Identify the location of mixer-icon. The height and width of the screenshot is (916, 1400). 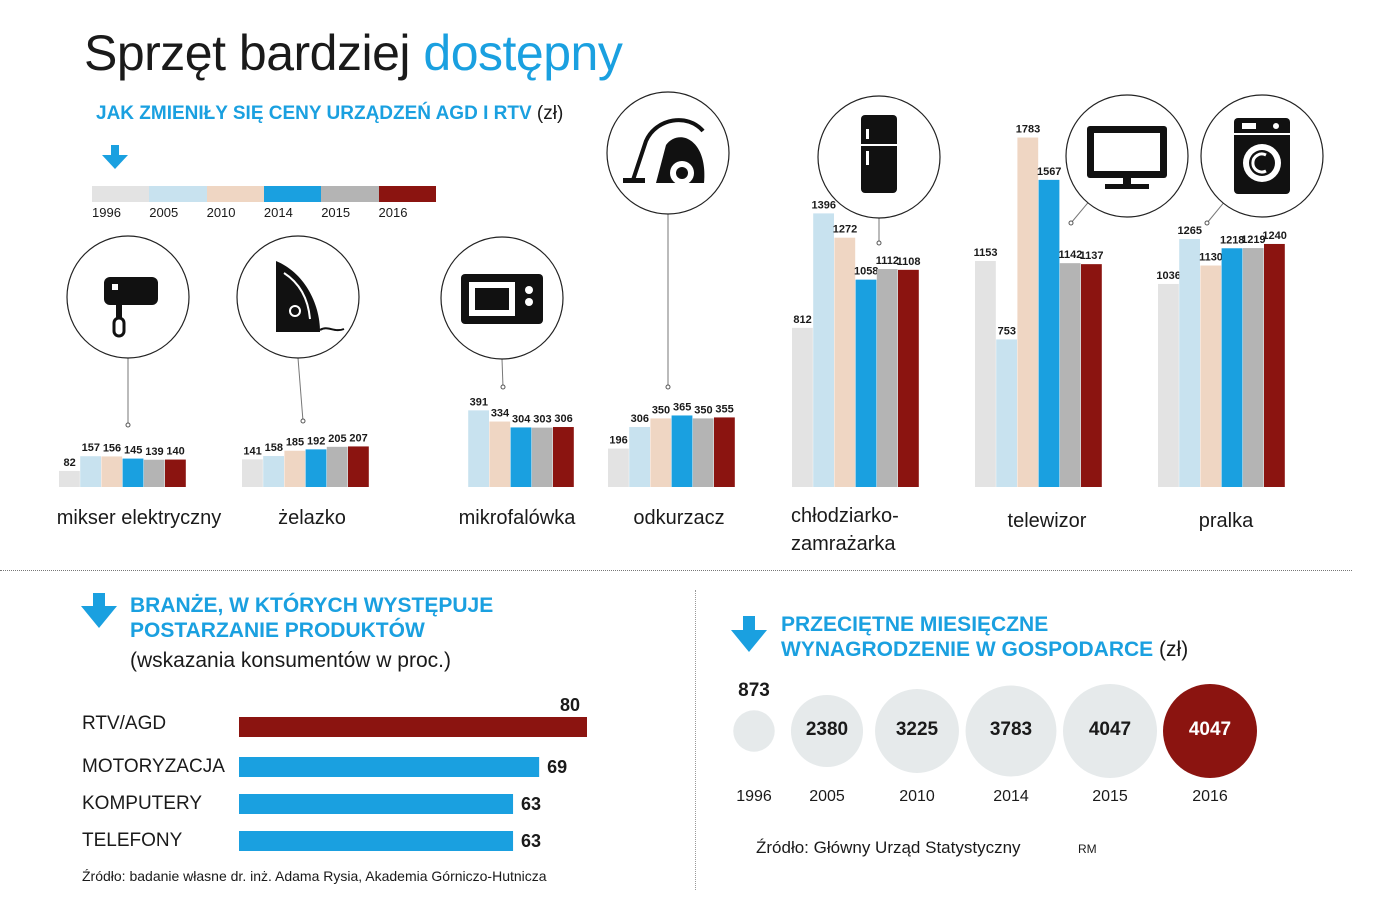
(128, 331).